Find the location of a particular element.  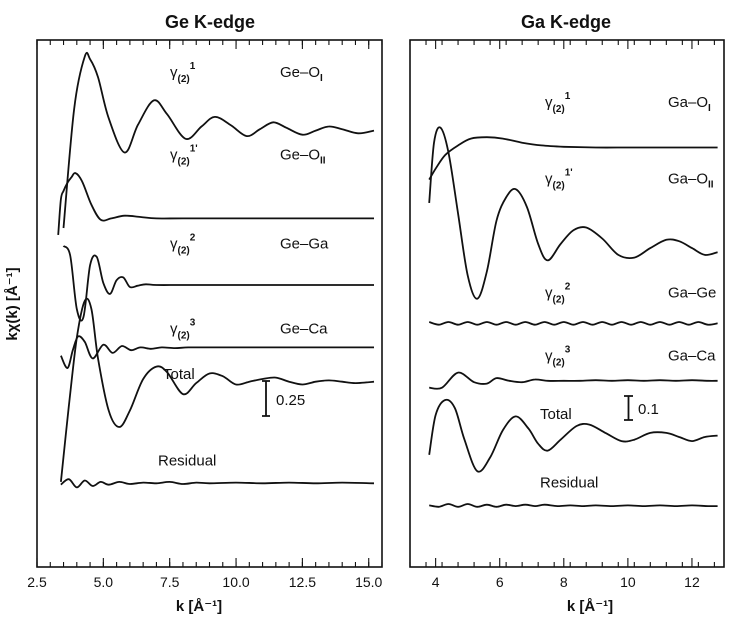

ge-tick-label: 5.0 is located at coordinates (104, 582).